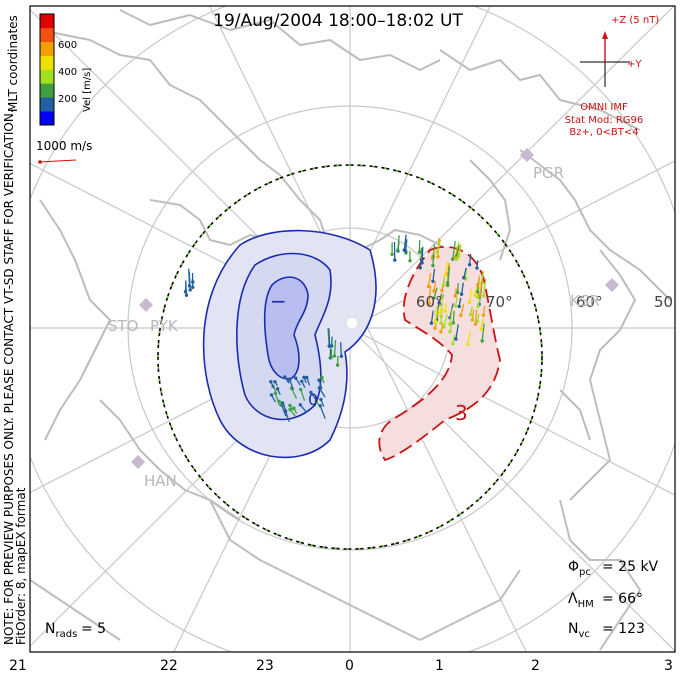 This screenshot has width=680, height=674. Describe the element at coordinates (622, 599) in the screenshot. I see `stat-lambda-hm: = 66°` at that location.